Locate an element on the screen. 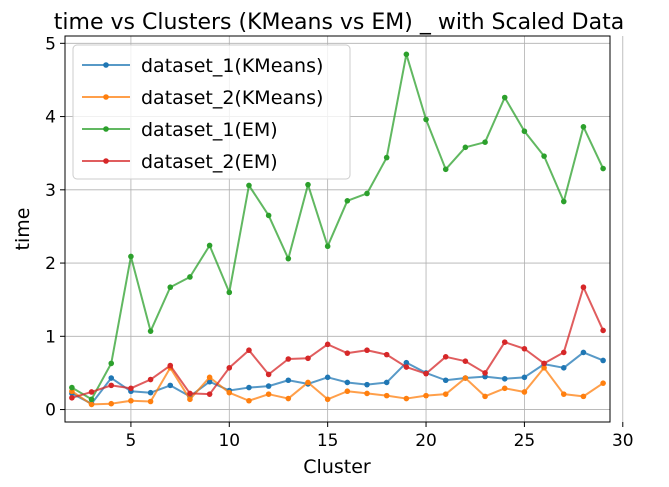  legend-label: dataset_2(KMeans) is located at coordinates (232, 98).